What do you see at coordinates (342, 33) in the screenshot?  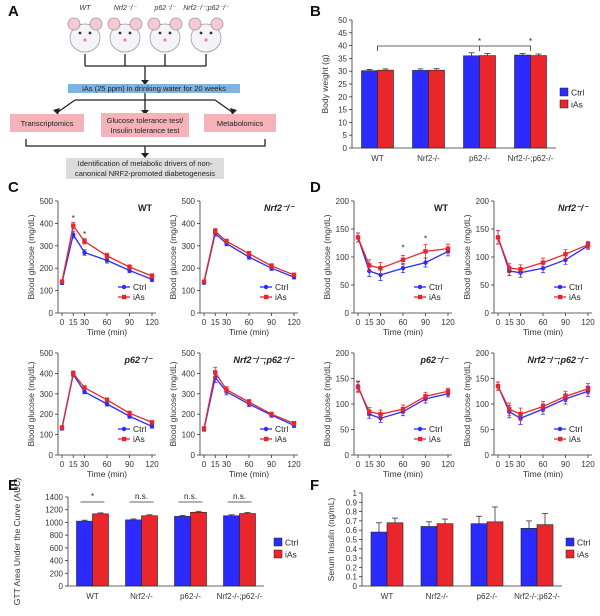 I see `y-tick-label: 45` at bounding box center [342, 33].